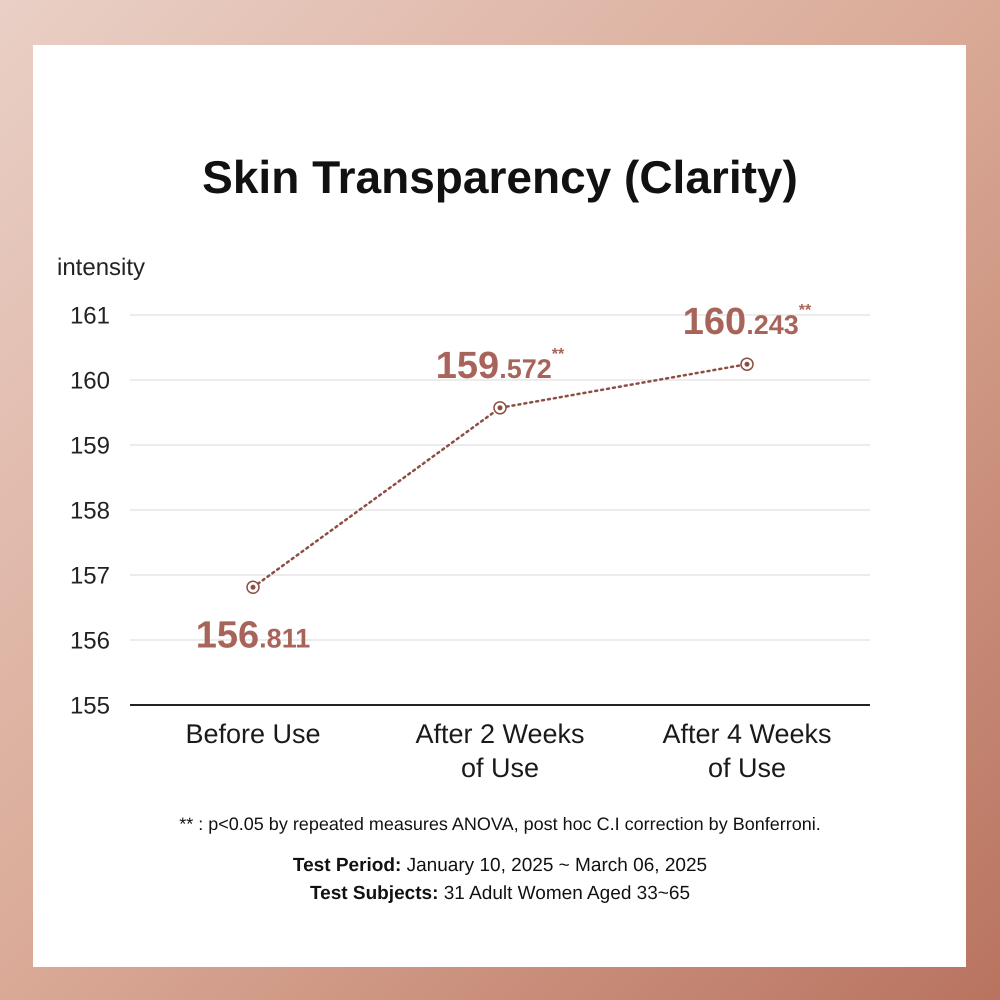  Describe the element at coordinates (253, 635) in the screenshot. I see `data-label: 156.811` at that location.